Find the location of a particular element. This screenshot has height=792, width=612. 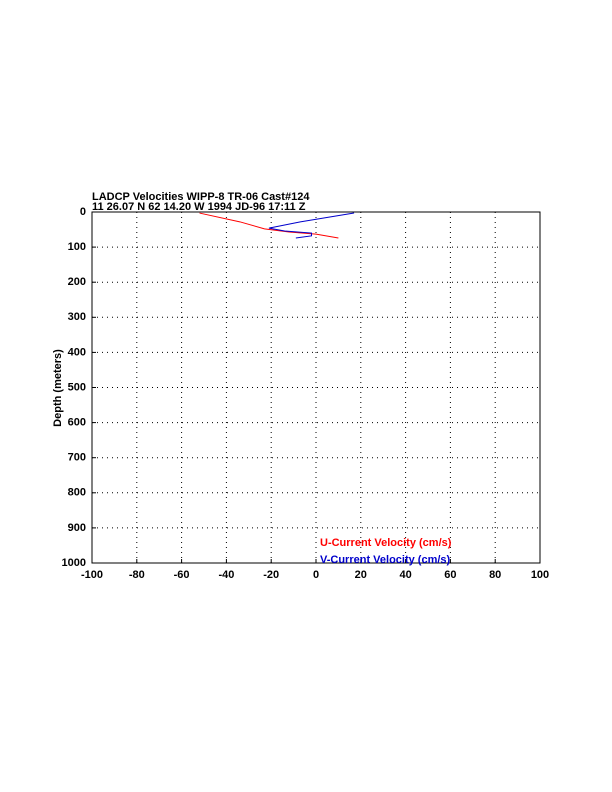

x-tick-label: 0 is located at coordinates (316, 575).